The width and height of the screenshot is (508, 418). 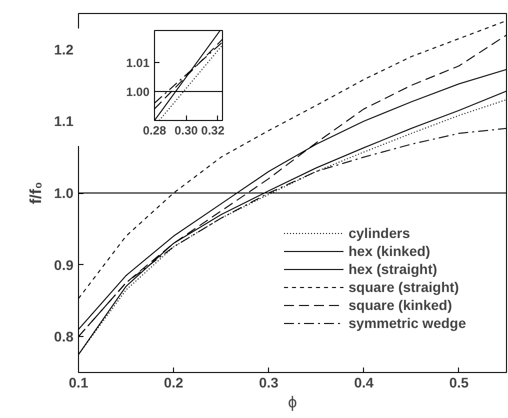 I want to click on x-tick-label: 0.2, so click(x=174, y=382).